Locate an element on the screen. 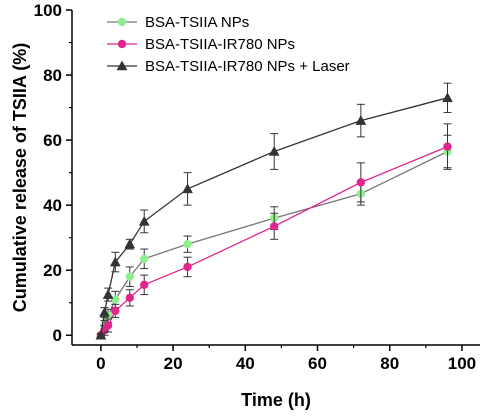 This screenshot has width=498, height=419. x-axis: 0 20 40 60 80 100 is located at coordinates (286, 359).